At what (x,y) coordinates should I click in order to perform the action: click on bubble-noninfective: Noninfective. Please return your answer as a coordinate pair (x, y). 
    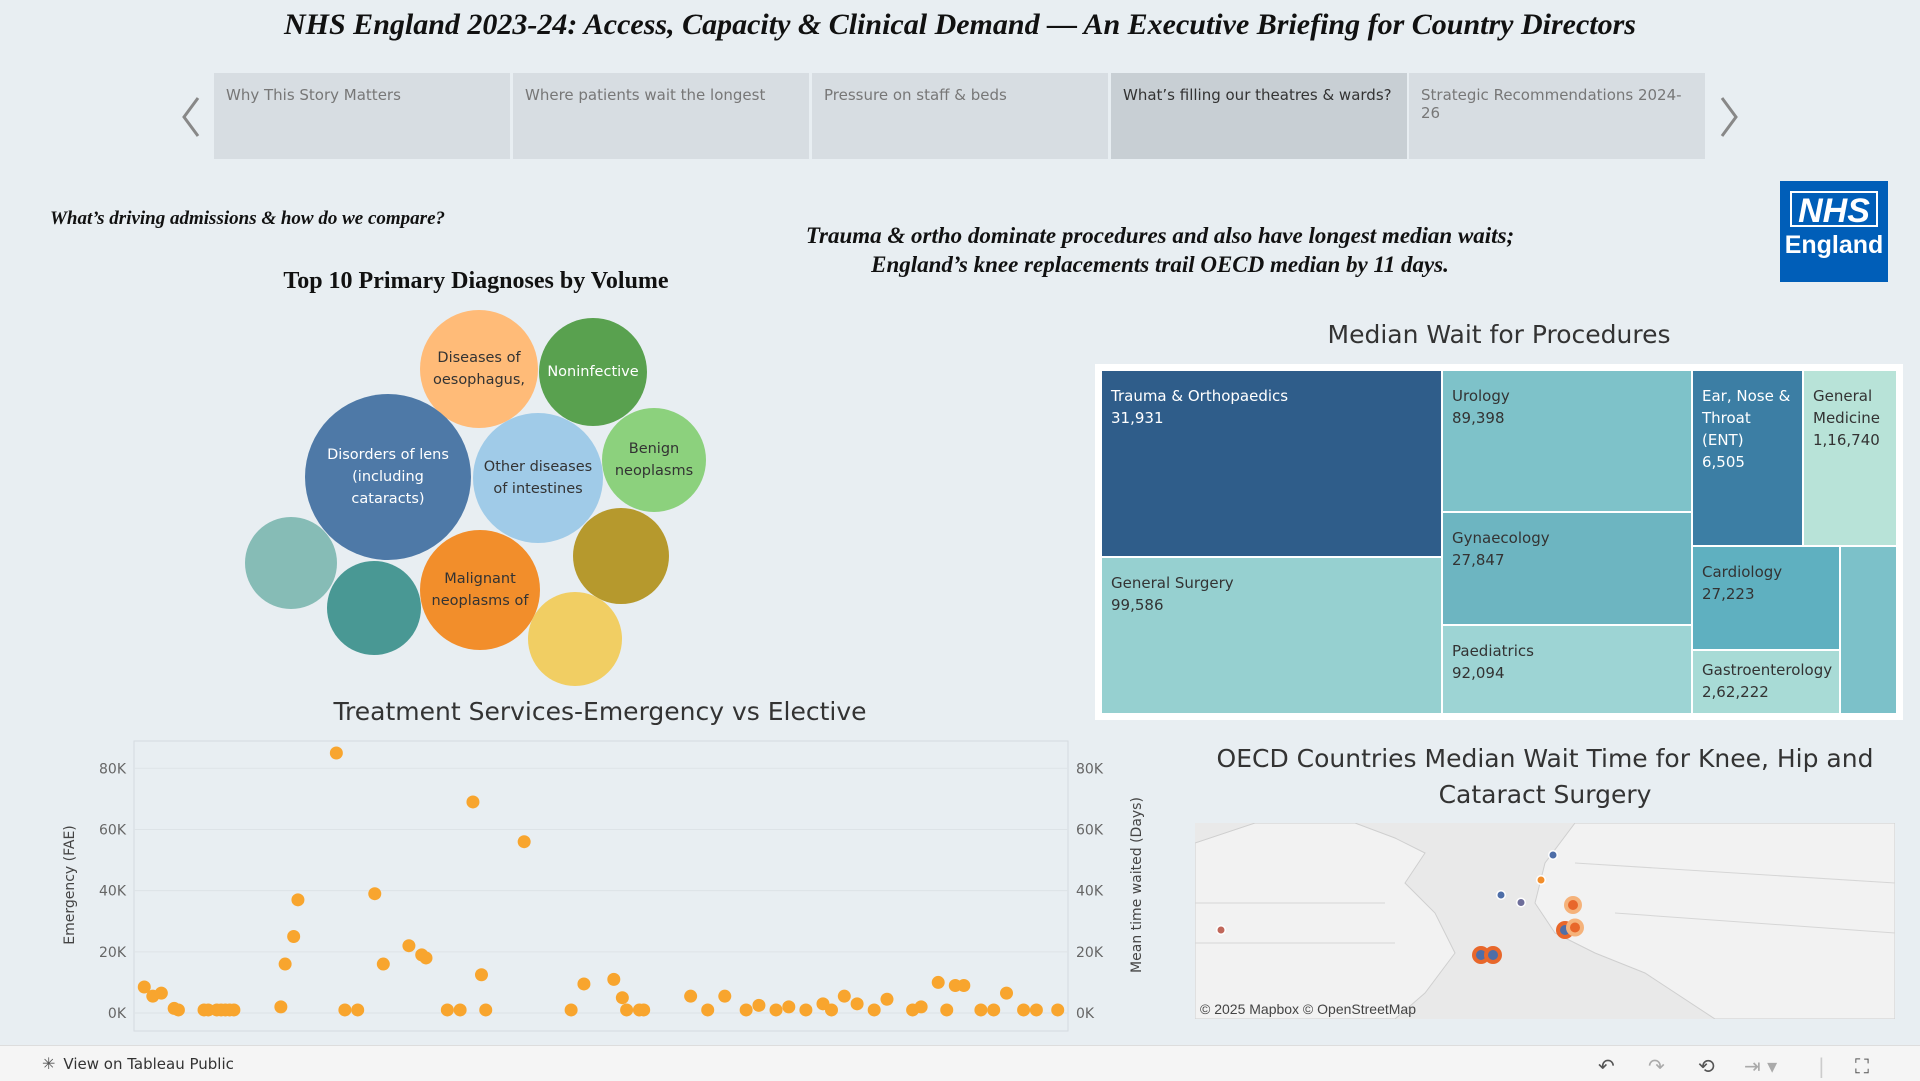
    Looking at the image, I should click on (593, 372).